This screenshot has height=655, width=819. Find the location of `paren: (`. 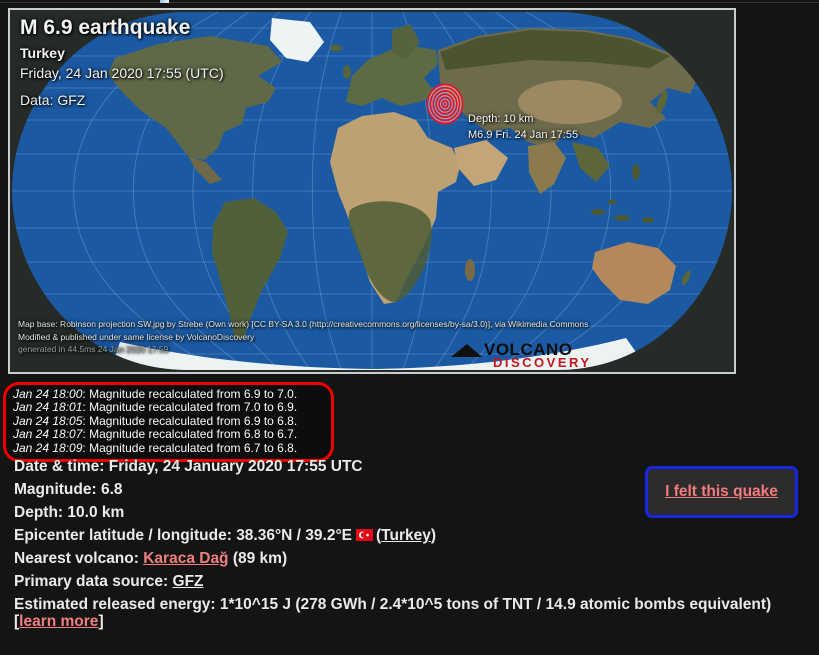

paren: ( is located at coordinates (379, 535).